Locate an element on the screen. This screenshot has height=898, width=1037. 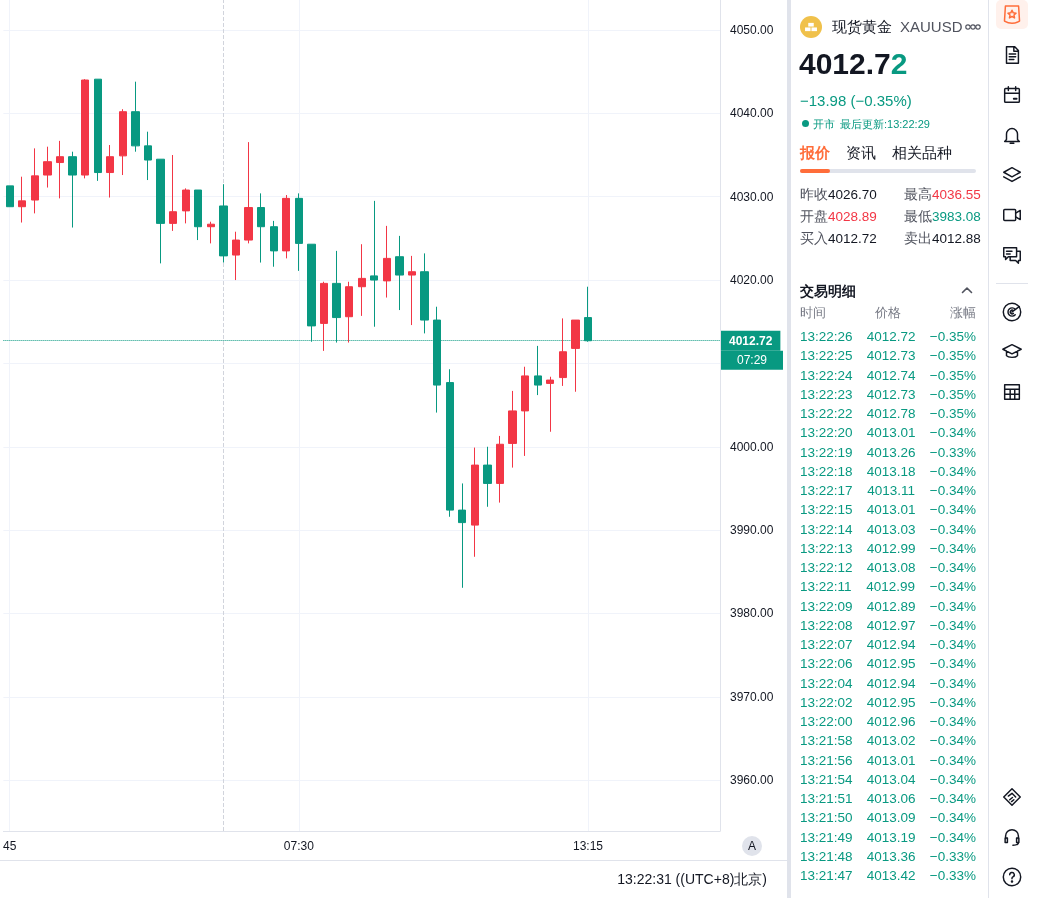
text: 13:22:20 4013.01 −0.34% is located at coordinates (888, 433).